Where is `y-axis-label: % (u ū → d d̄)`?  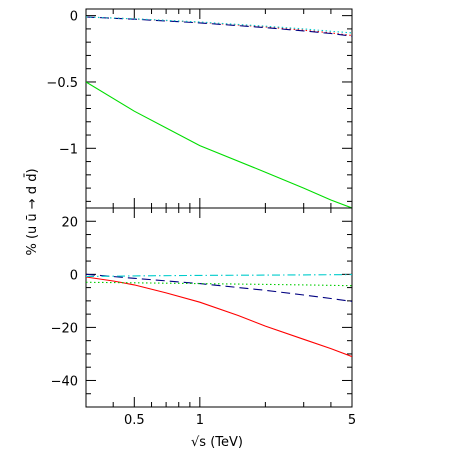 y-axis-label: % (u ū → d d̄) is located at coordinates (32, 211).